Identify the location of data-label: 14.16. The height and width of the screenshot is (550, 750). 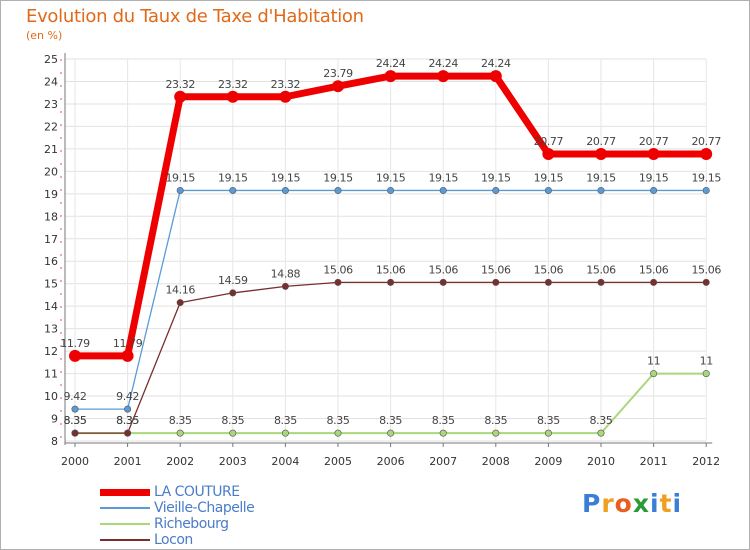
(180, 290).